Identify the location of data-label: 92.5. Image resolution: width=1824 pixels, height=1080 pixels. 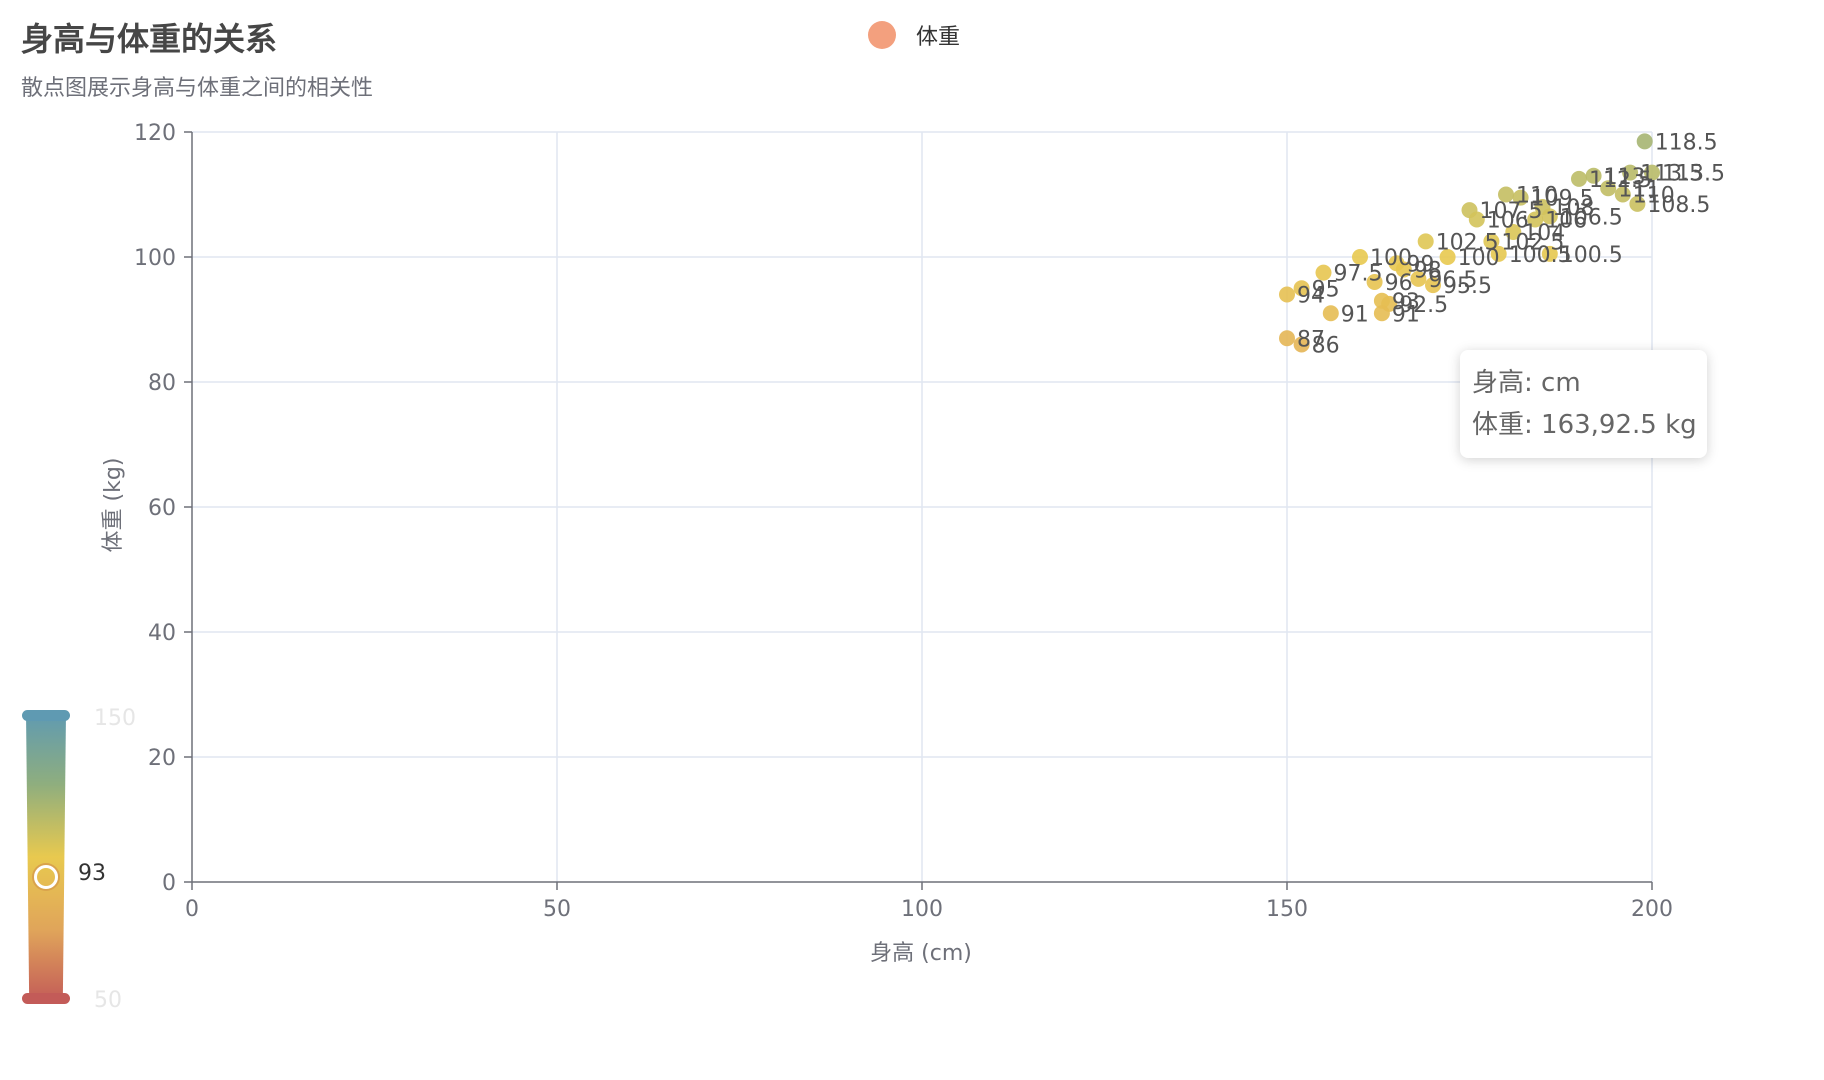
(1423, 305).